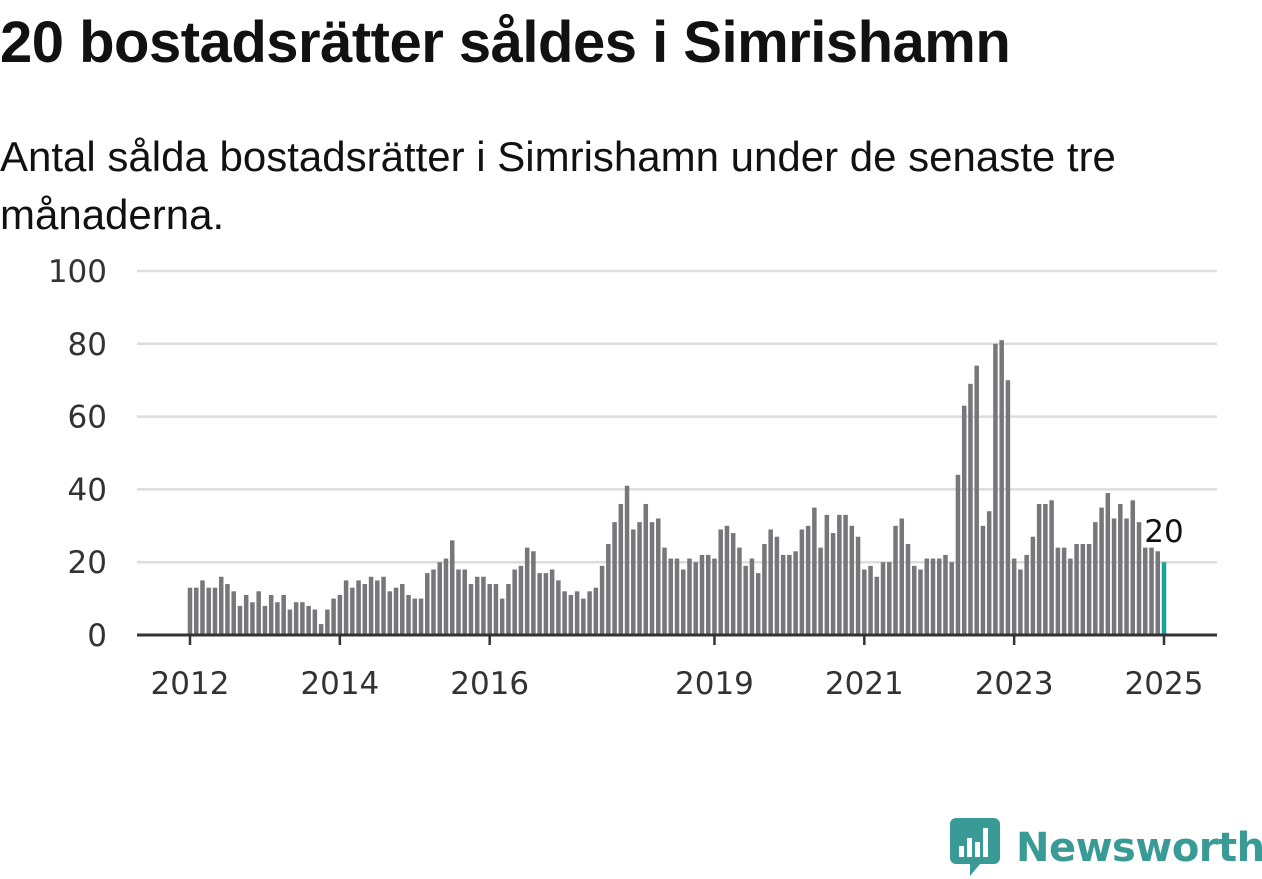 The height and width of the screenshot is (879, 1262). I want to click on x-axis-ticks: 2012 2014 2016 2019 2021 2023 2025, so click(677, 668).